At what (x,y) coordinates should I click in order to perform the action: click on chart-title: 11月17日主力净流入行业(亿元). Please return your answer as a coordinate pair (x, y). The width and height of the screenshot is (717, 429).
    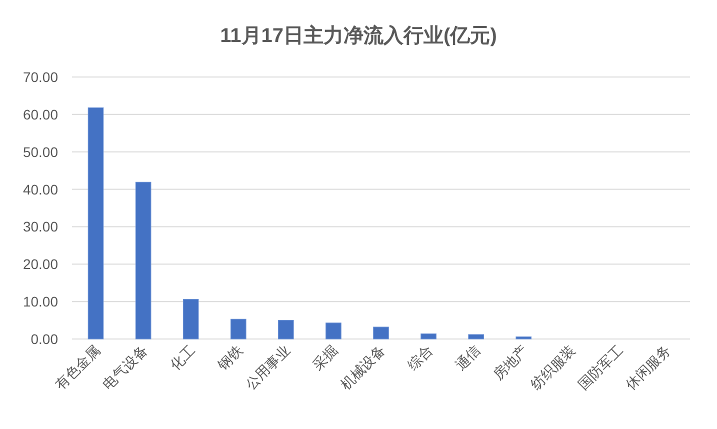
    Looking at the image, I should click on (358, 35).